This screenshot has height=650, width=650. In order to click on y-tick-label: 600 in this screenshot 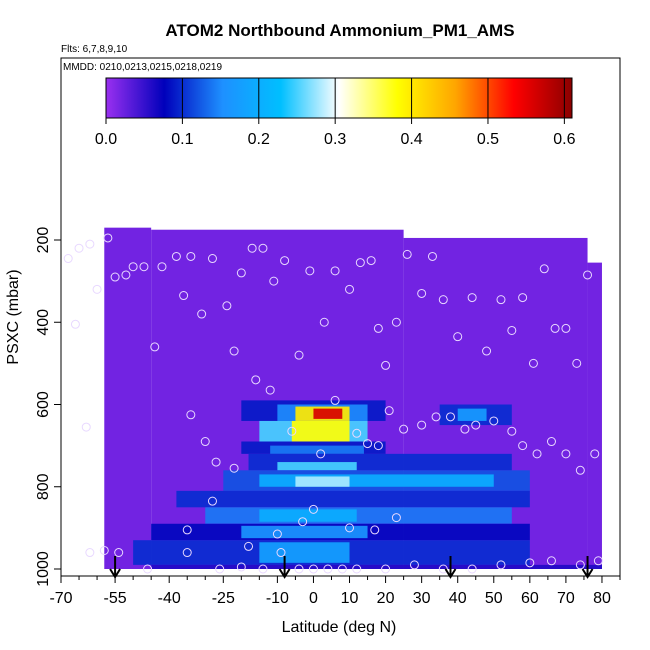, I will do `click(43, 404)`.